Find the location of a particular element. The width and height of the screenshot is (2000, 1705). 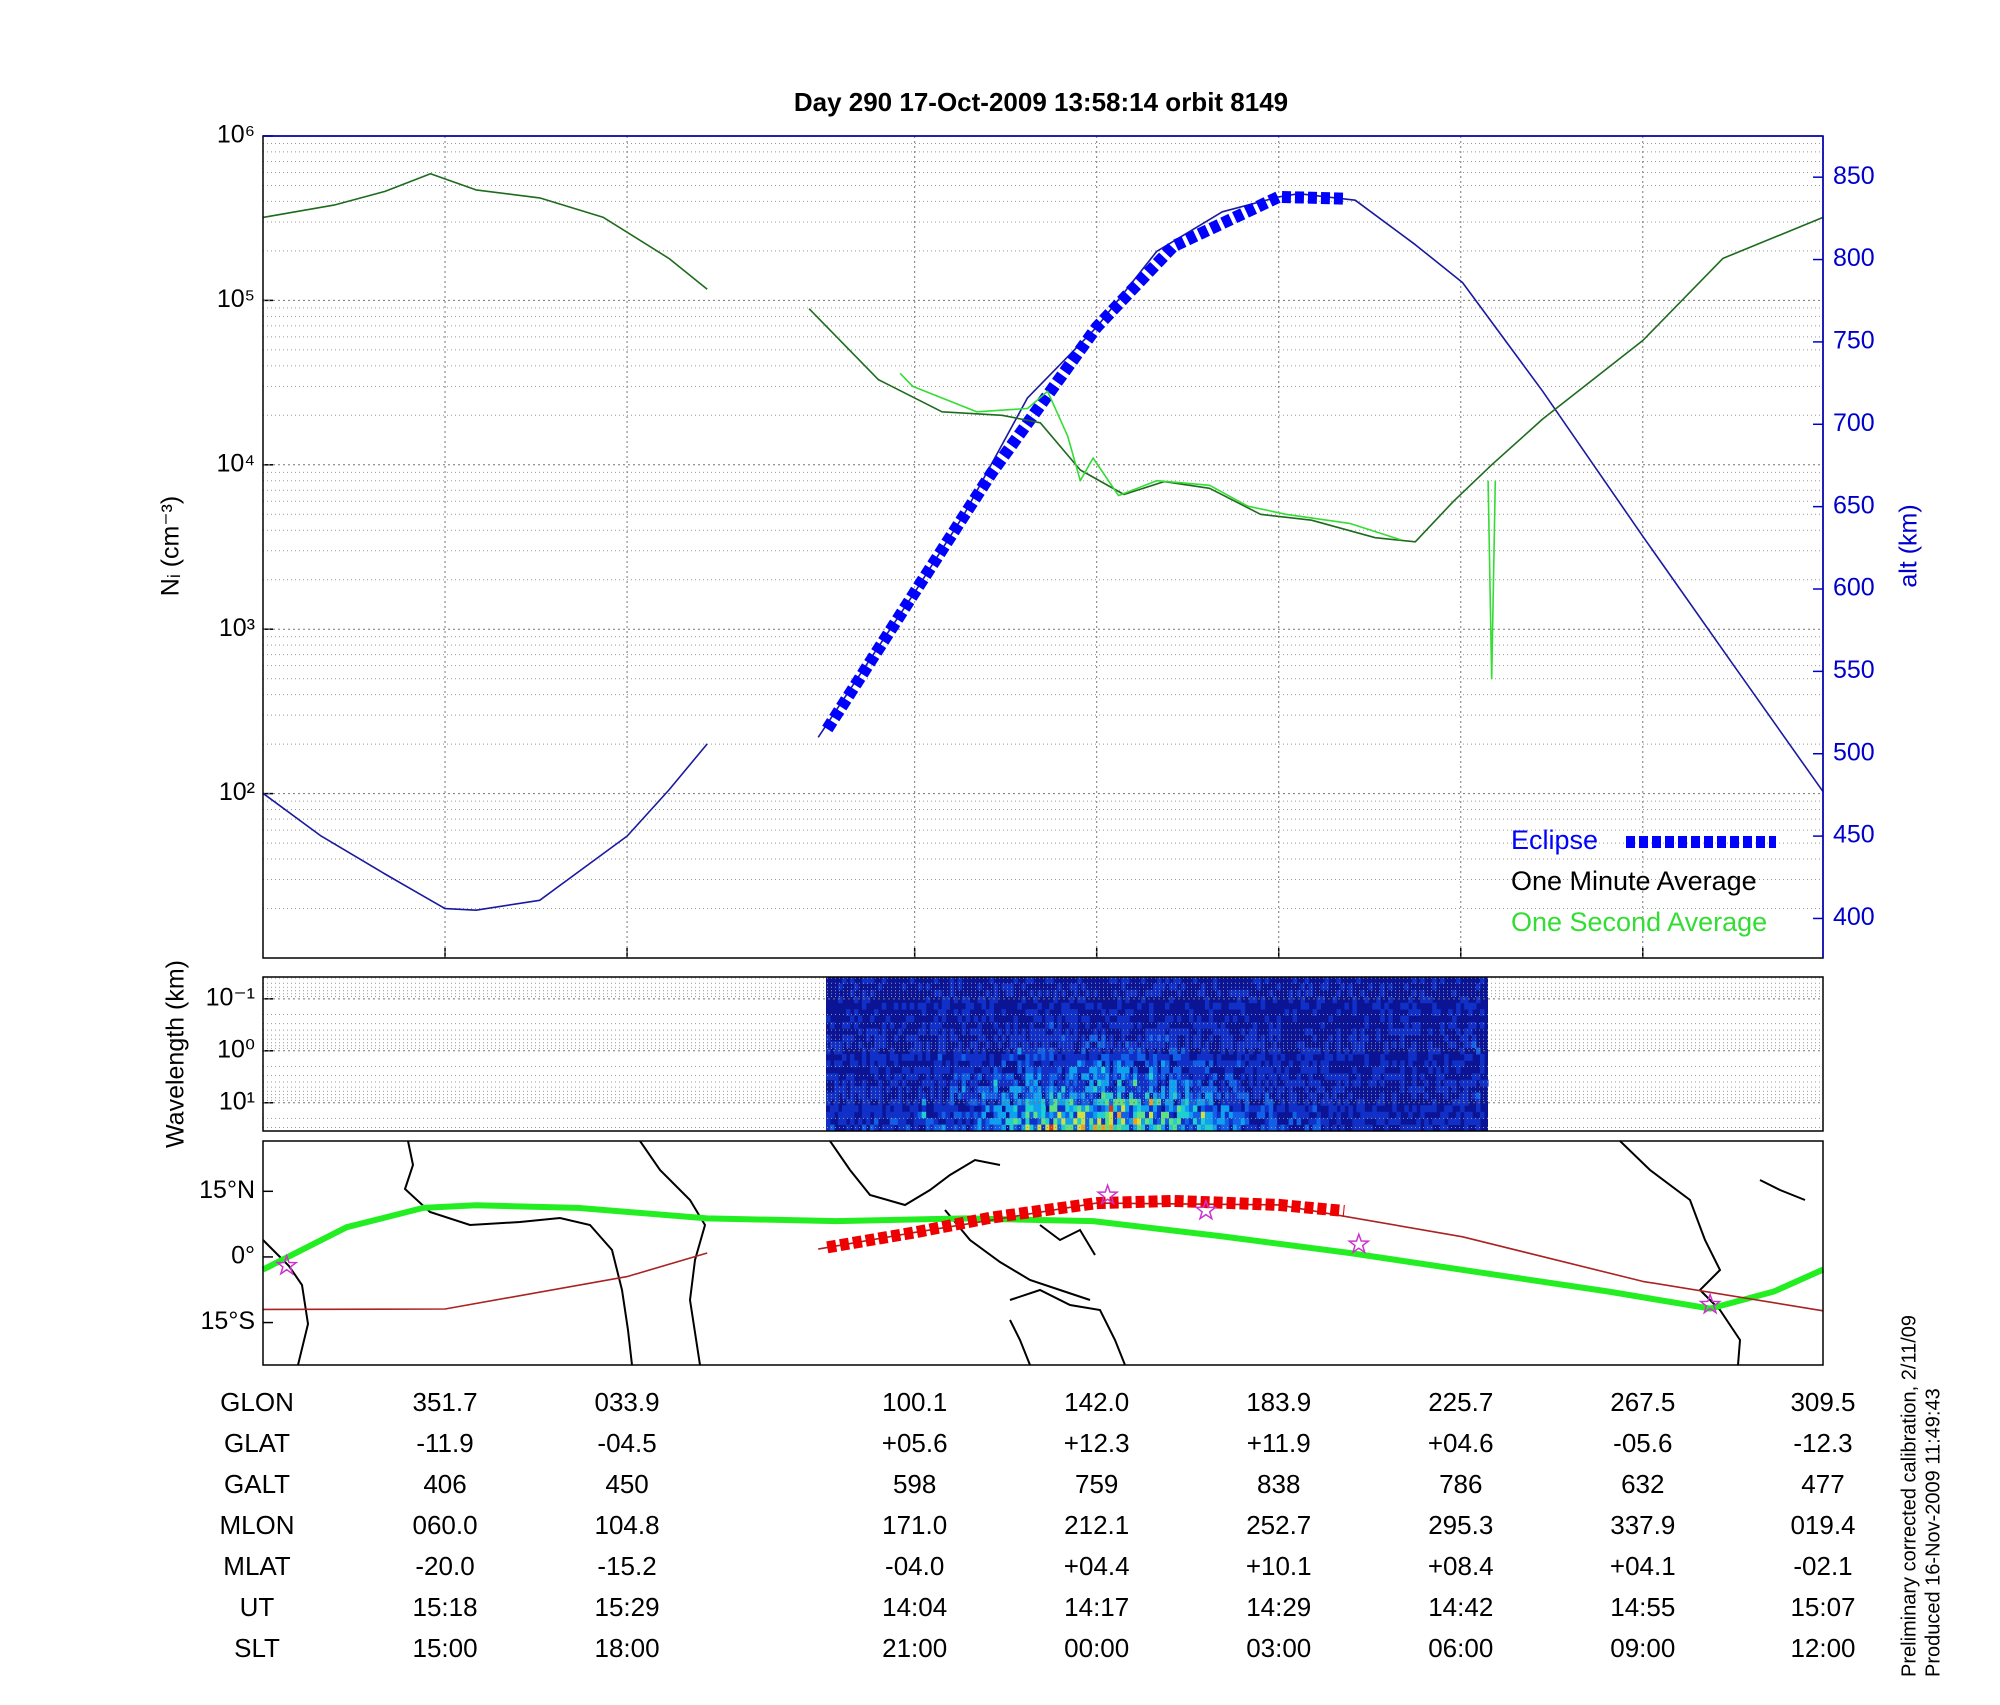

table-cell: -04.5 is located at coordinates (626, 1443).